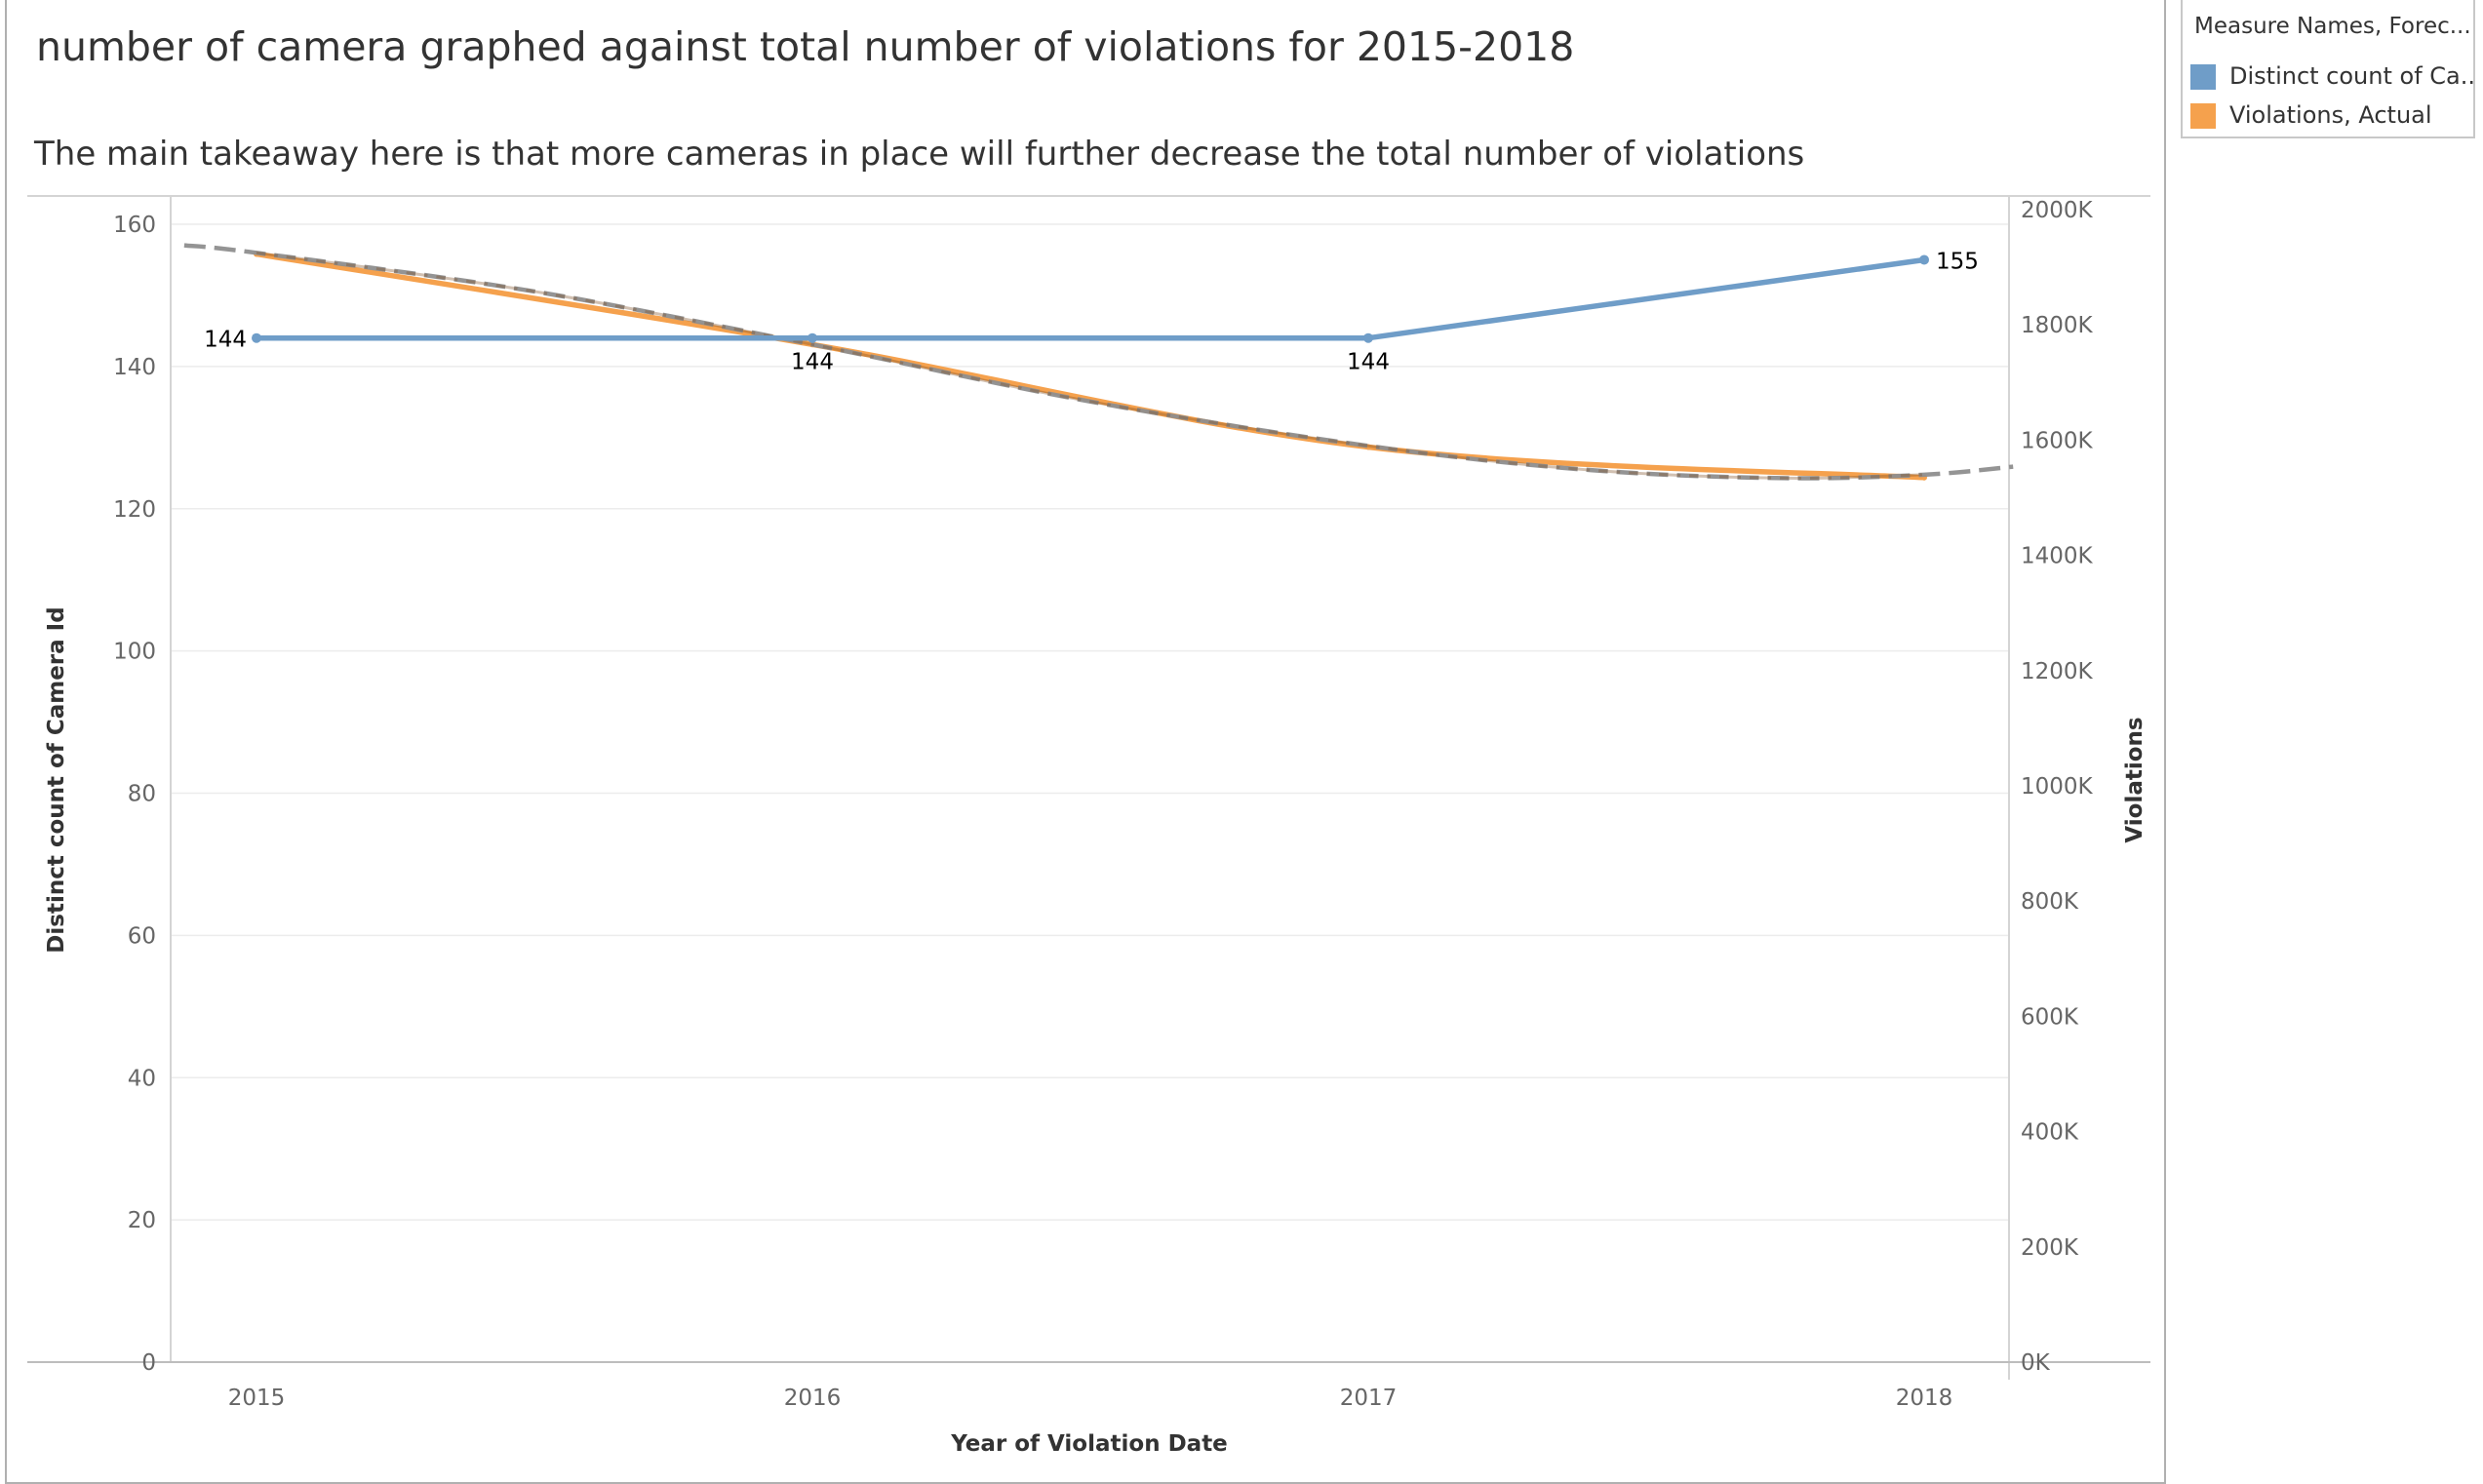 This screenshot has height=1484, width=2483. I want to click on series-line-forecast, so click(1098, 362).